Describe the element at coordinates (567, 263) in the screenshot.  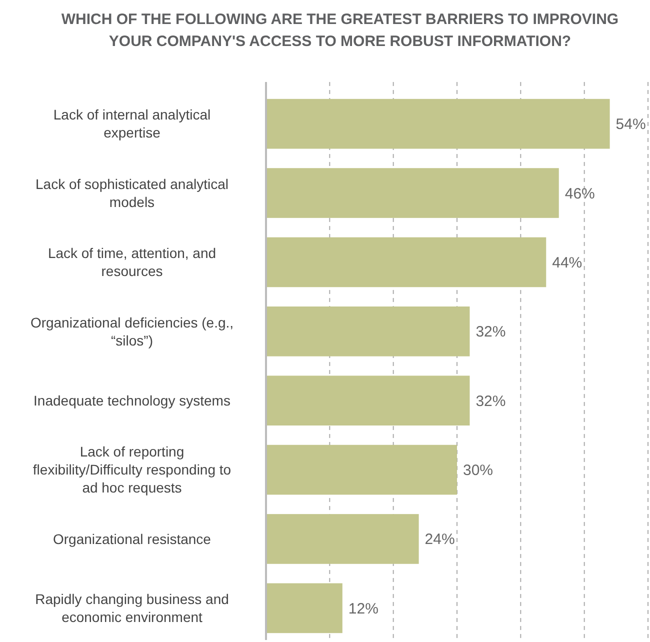
I see `data-label: 44%` at that location.